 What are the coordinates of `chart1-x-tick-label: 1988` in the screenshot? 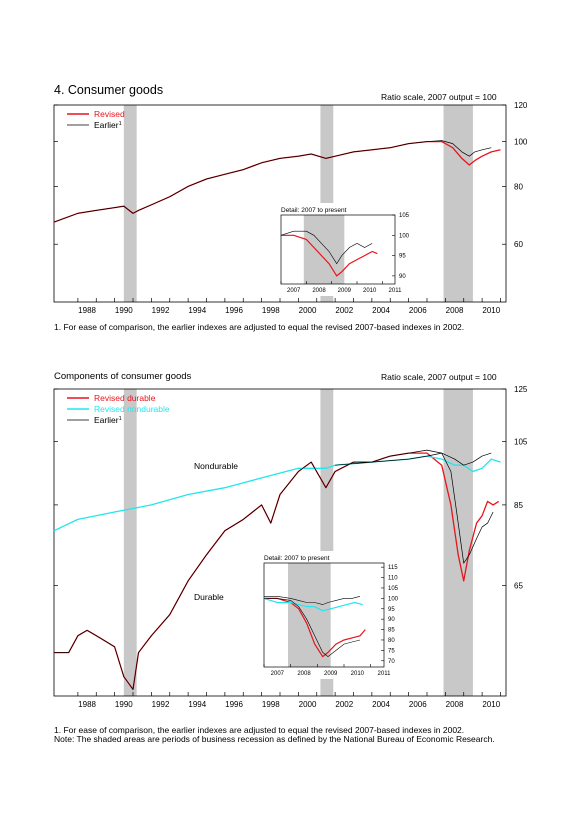 It's located at (87, 310).